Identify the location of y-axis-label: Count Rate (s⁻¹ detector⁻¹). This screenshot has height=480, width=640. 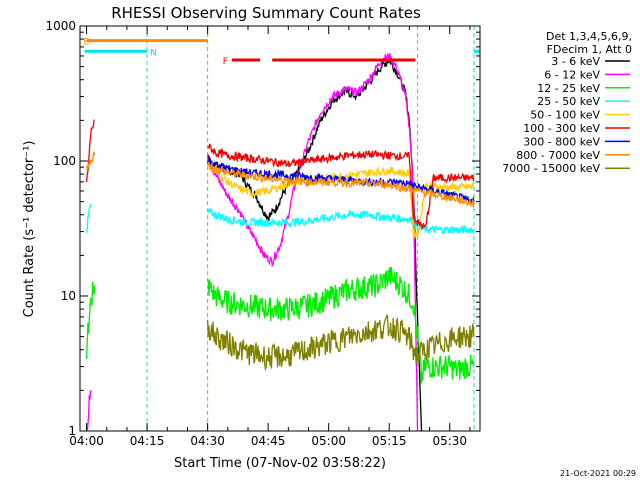
(29, 229).